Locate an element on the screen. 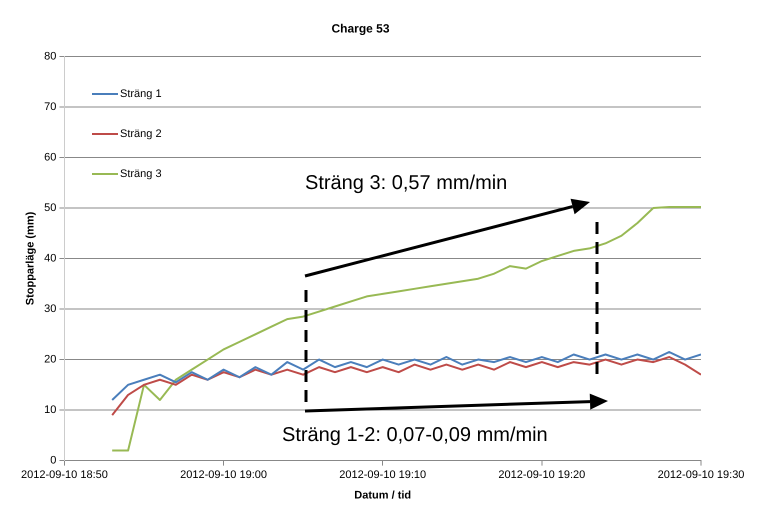 Image resolution: width=781 pixels, height=512 pixels. y-tick-label: 10 is located at coordinates (50, 410).